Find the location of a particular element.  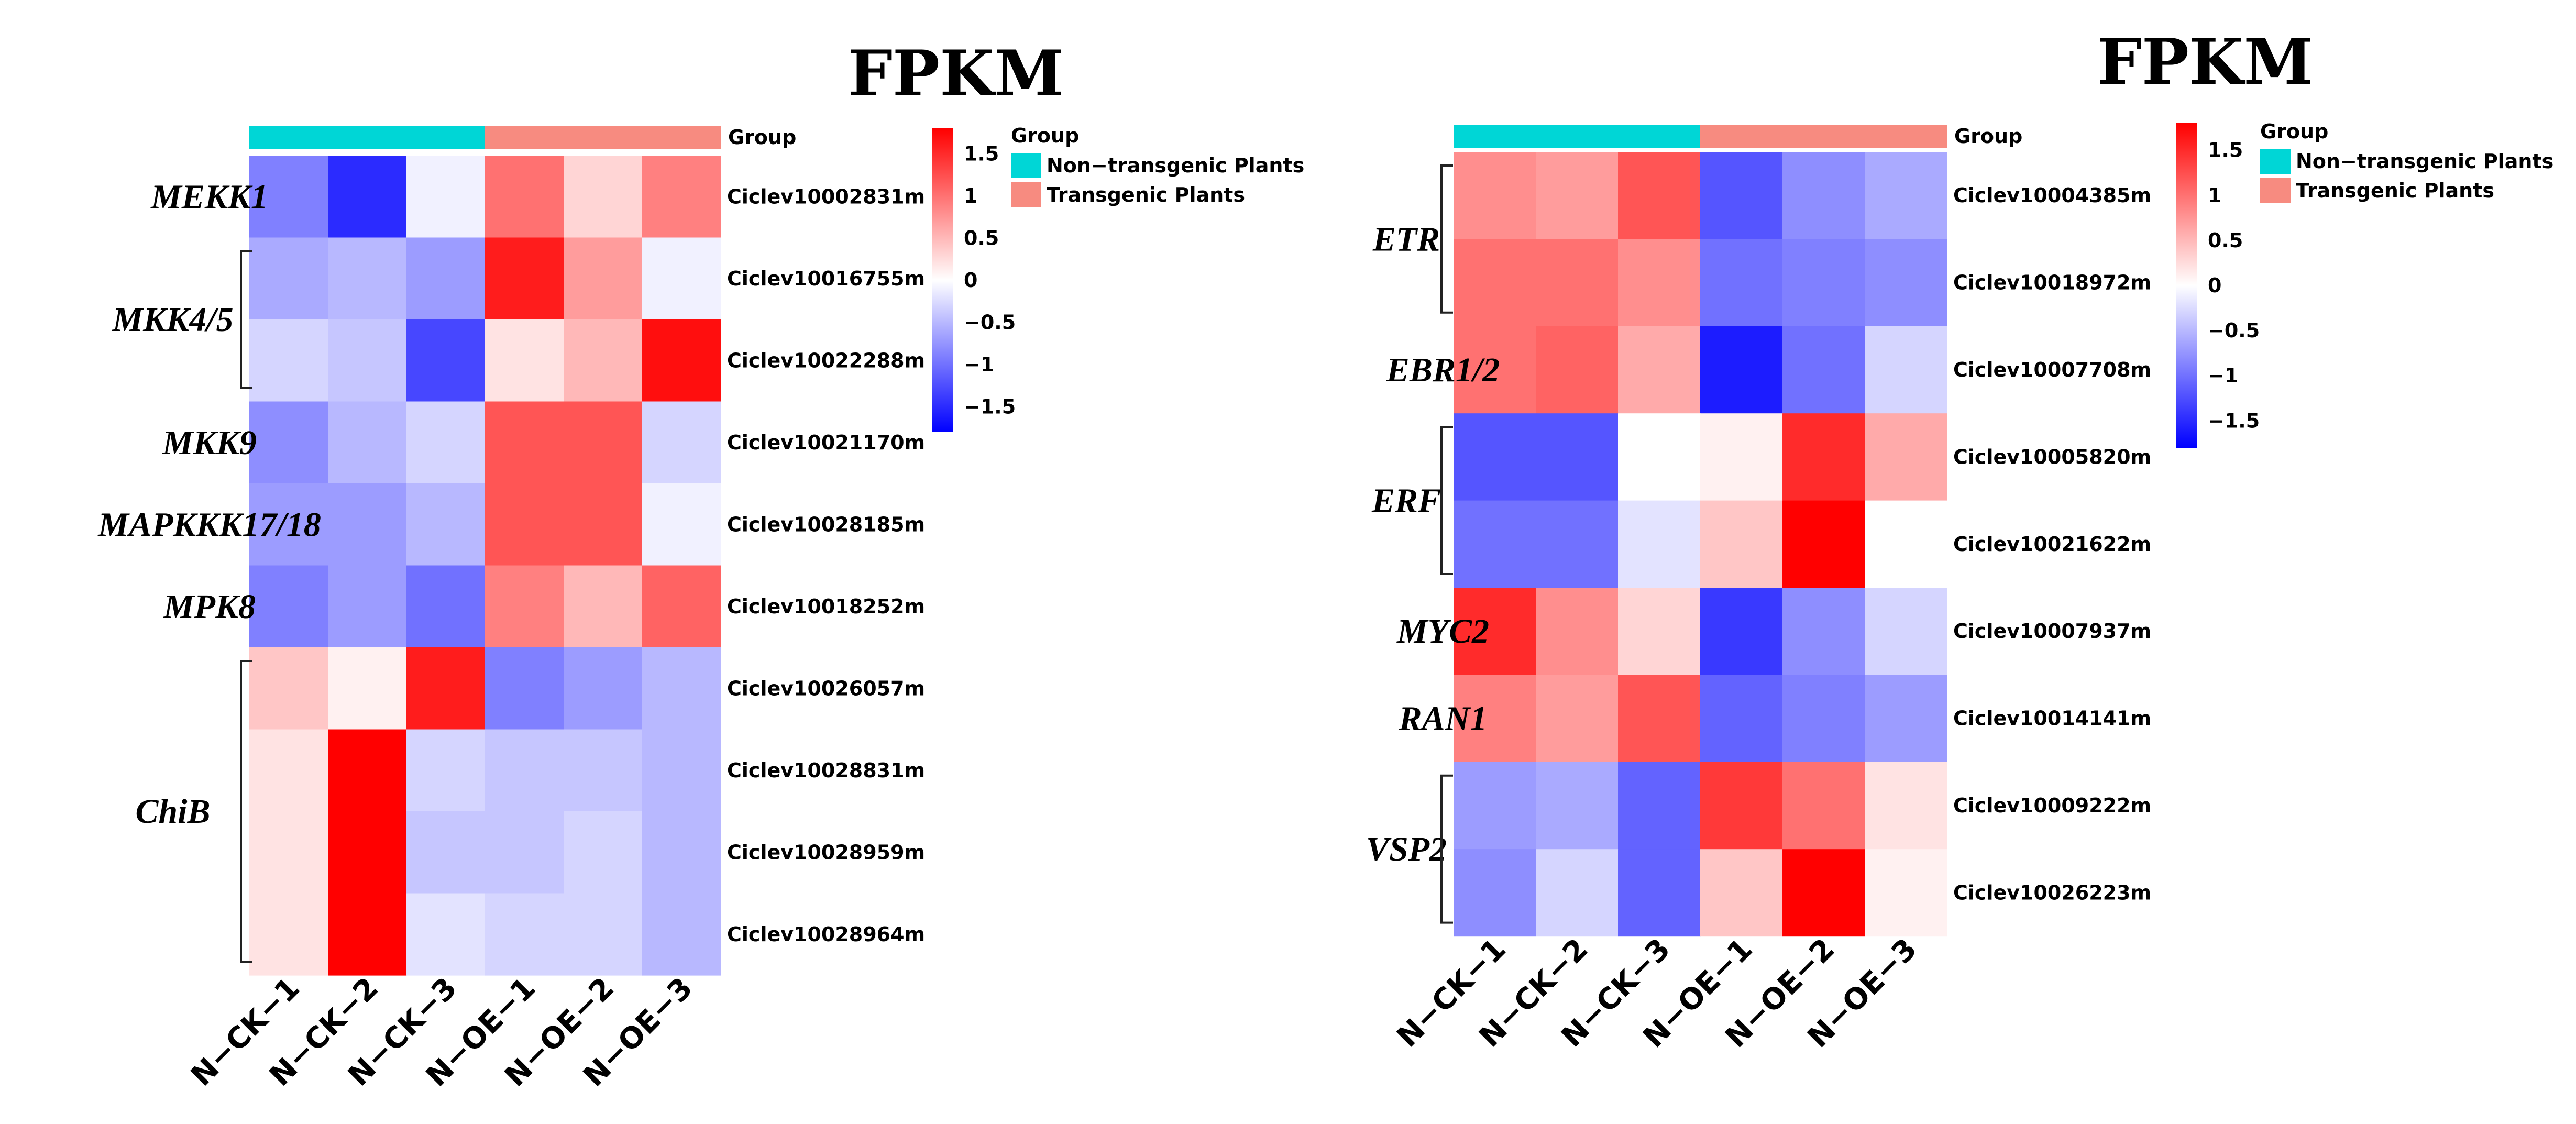

gene-group-label: MKK4/5 is located at coordinates (172, 320).